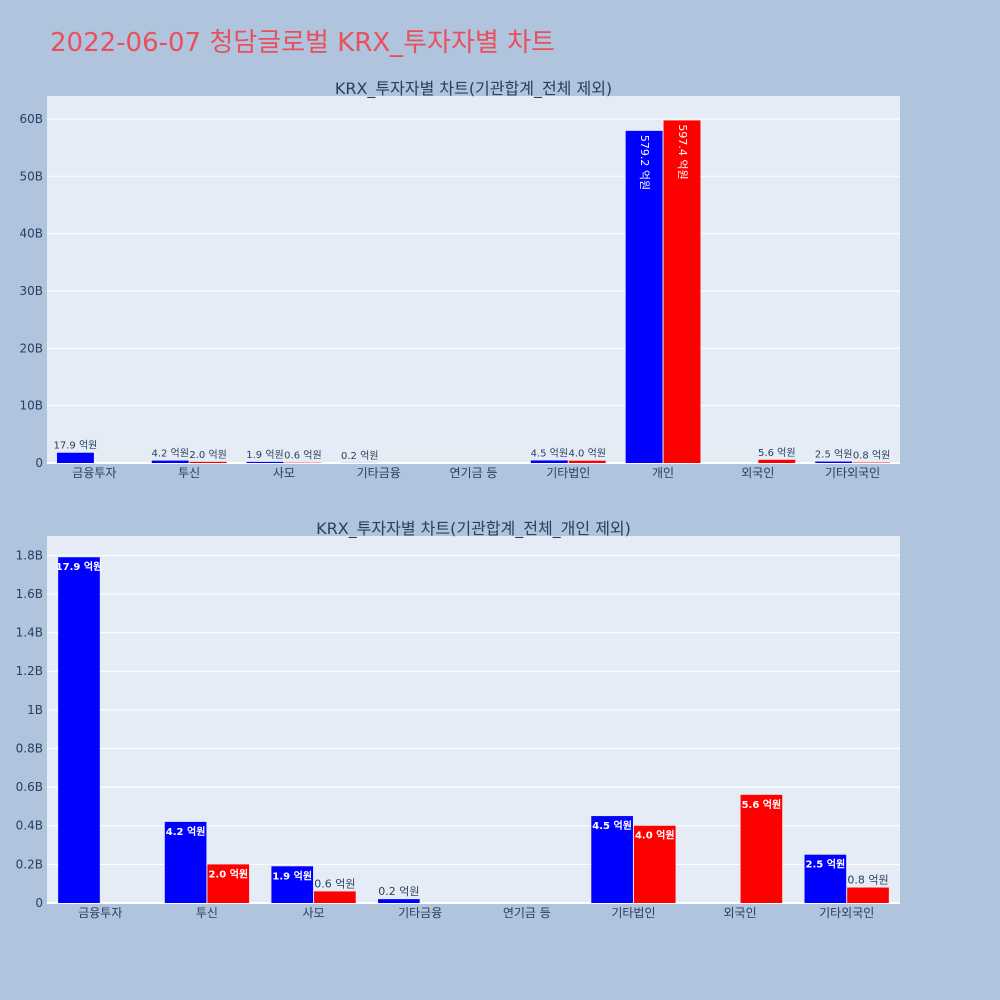 Image resolution: width=1000 pixels, height=1000 pixels. Describe the element at coordinates (29, 555) in the screenshot. I see `y-tick-label: 1.8B` at that location.